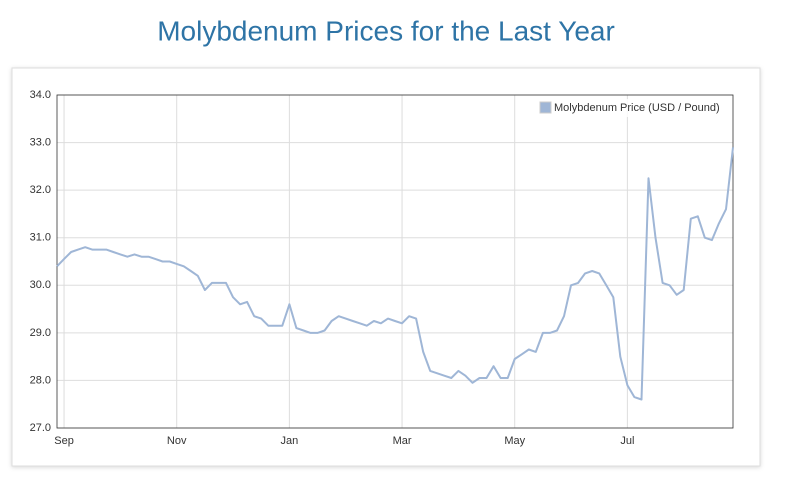 This screenshot has width=785, height=489. Describe the element at coordinates (64, 441) in the screenshot. I see `x-tick-label: Sep` at that location.